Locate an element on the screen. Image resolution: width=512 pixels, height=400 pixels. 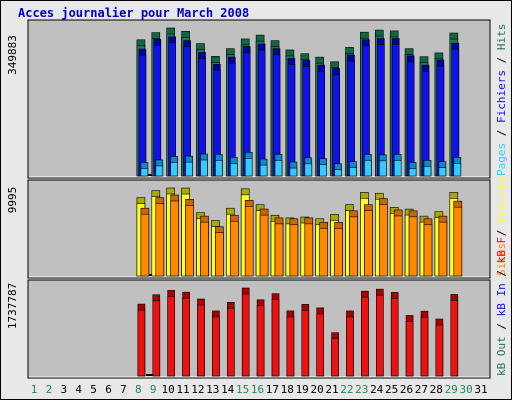
x-tick-label-day-9: 9 is located at coordinates (153, 389).